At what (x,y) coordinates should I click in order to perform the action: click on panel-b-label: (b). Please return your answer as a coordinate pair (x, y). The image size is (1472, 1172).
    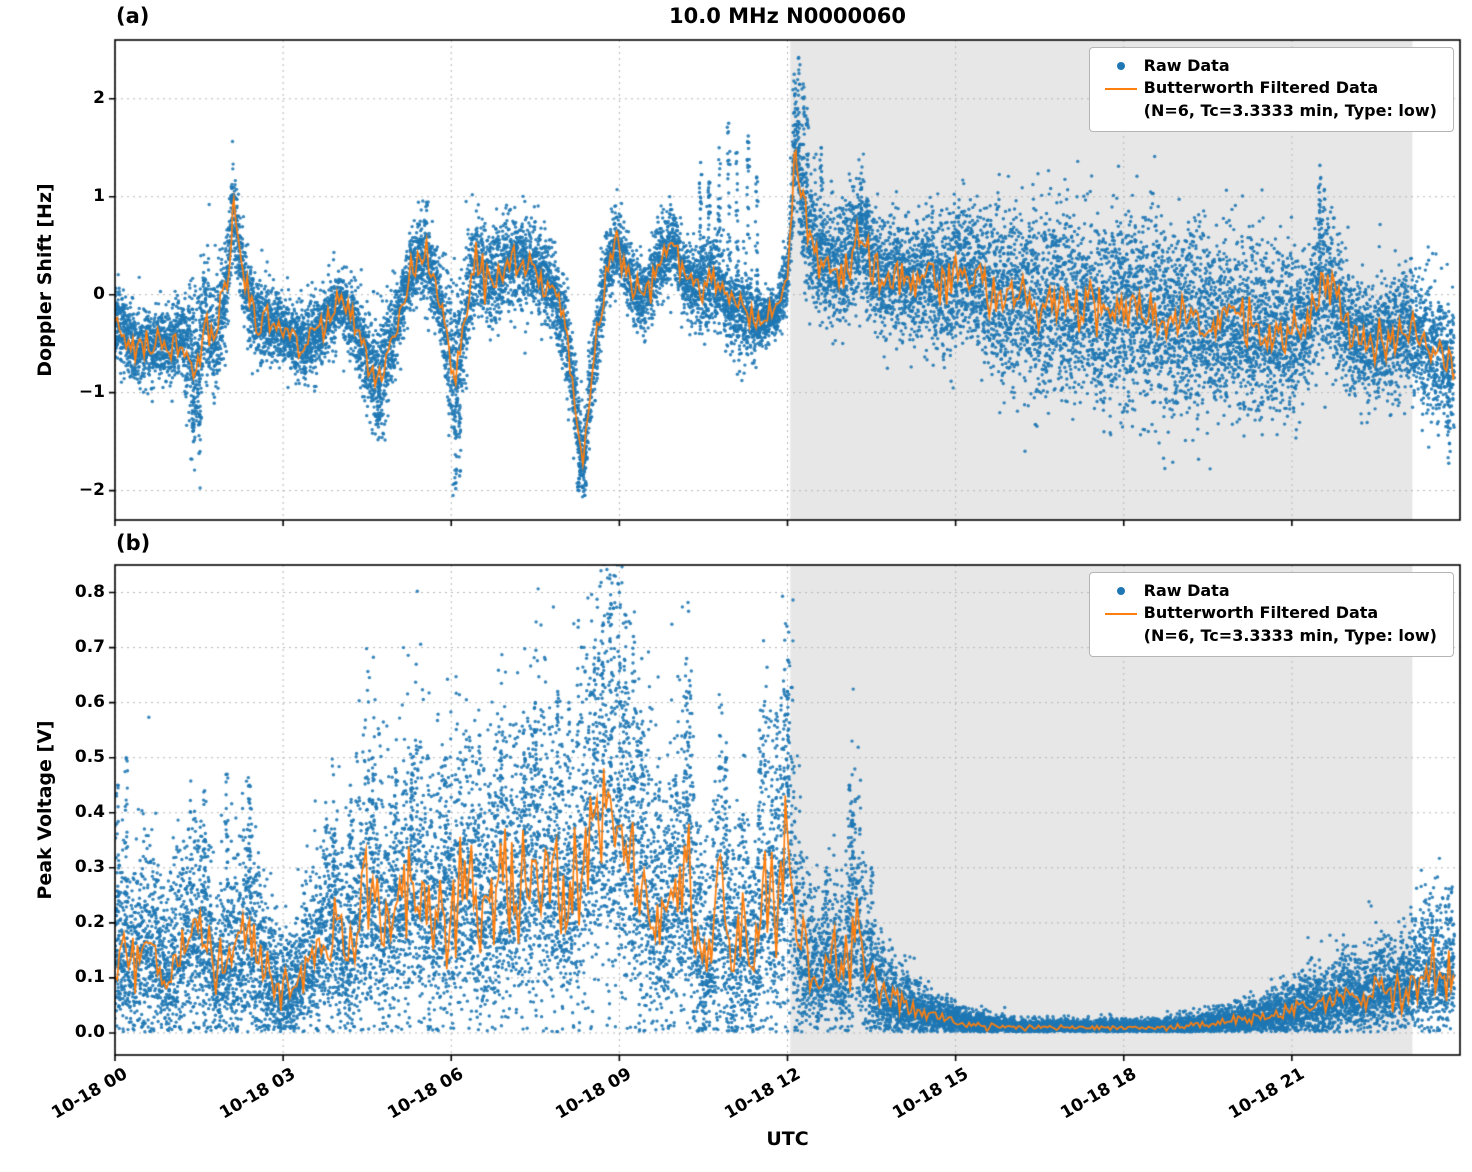
    Looking at the image, I should click on (133, 543).